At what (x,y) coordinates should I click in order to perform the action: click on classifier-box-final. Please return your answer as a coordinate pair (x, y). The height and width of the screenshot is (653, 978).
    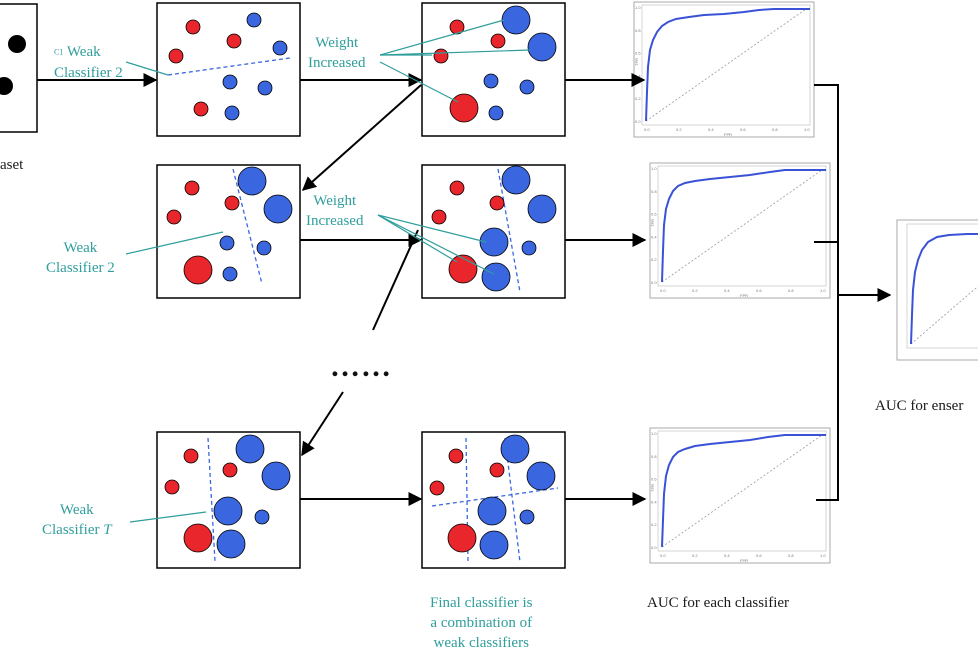
    Looking at the image, I should click on (493, 500).